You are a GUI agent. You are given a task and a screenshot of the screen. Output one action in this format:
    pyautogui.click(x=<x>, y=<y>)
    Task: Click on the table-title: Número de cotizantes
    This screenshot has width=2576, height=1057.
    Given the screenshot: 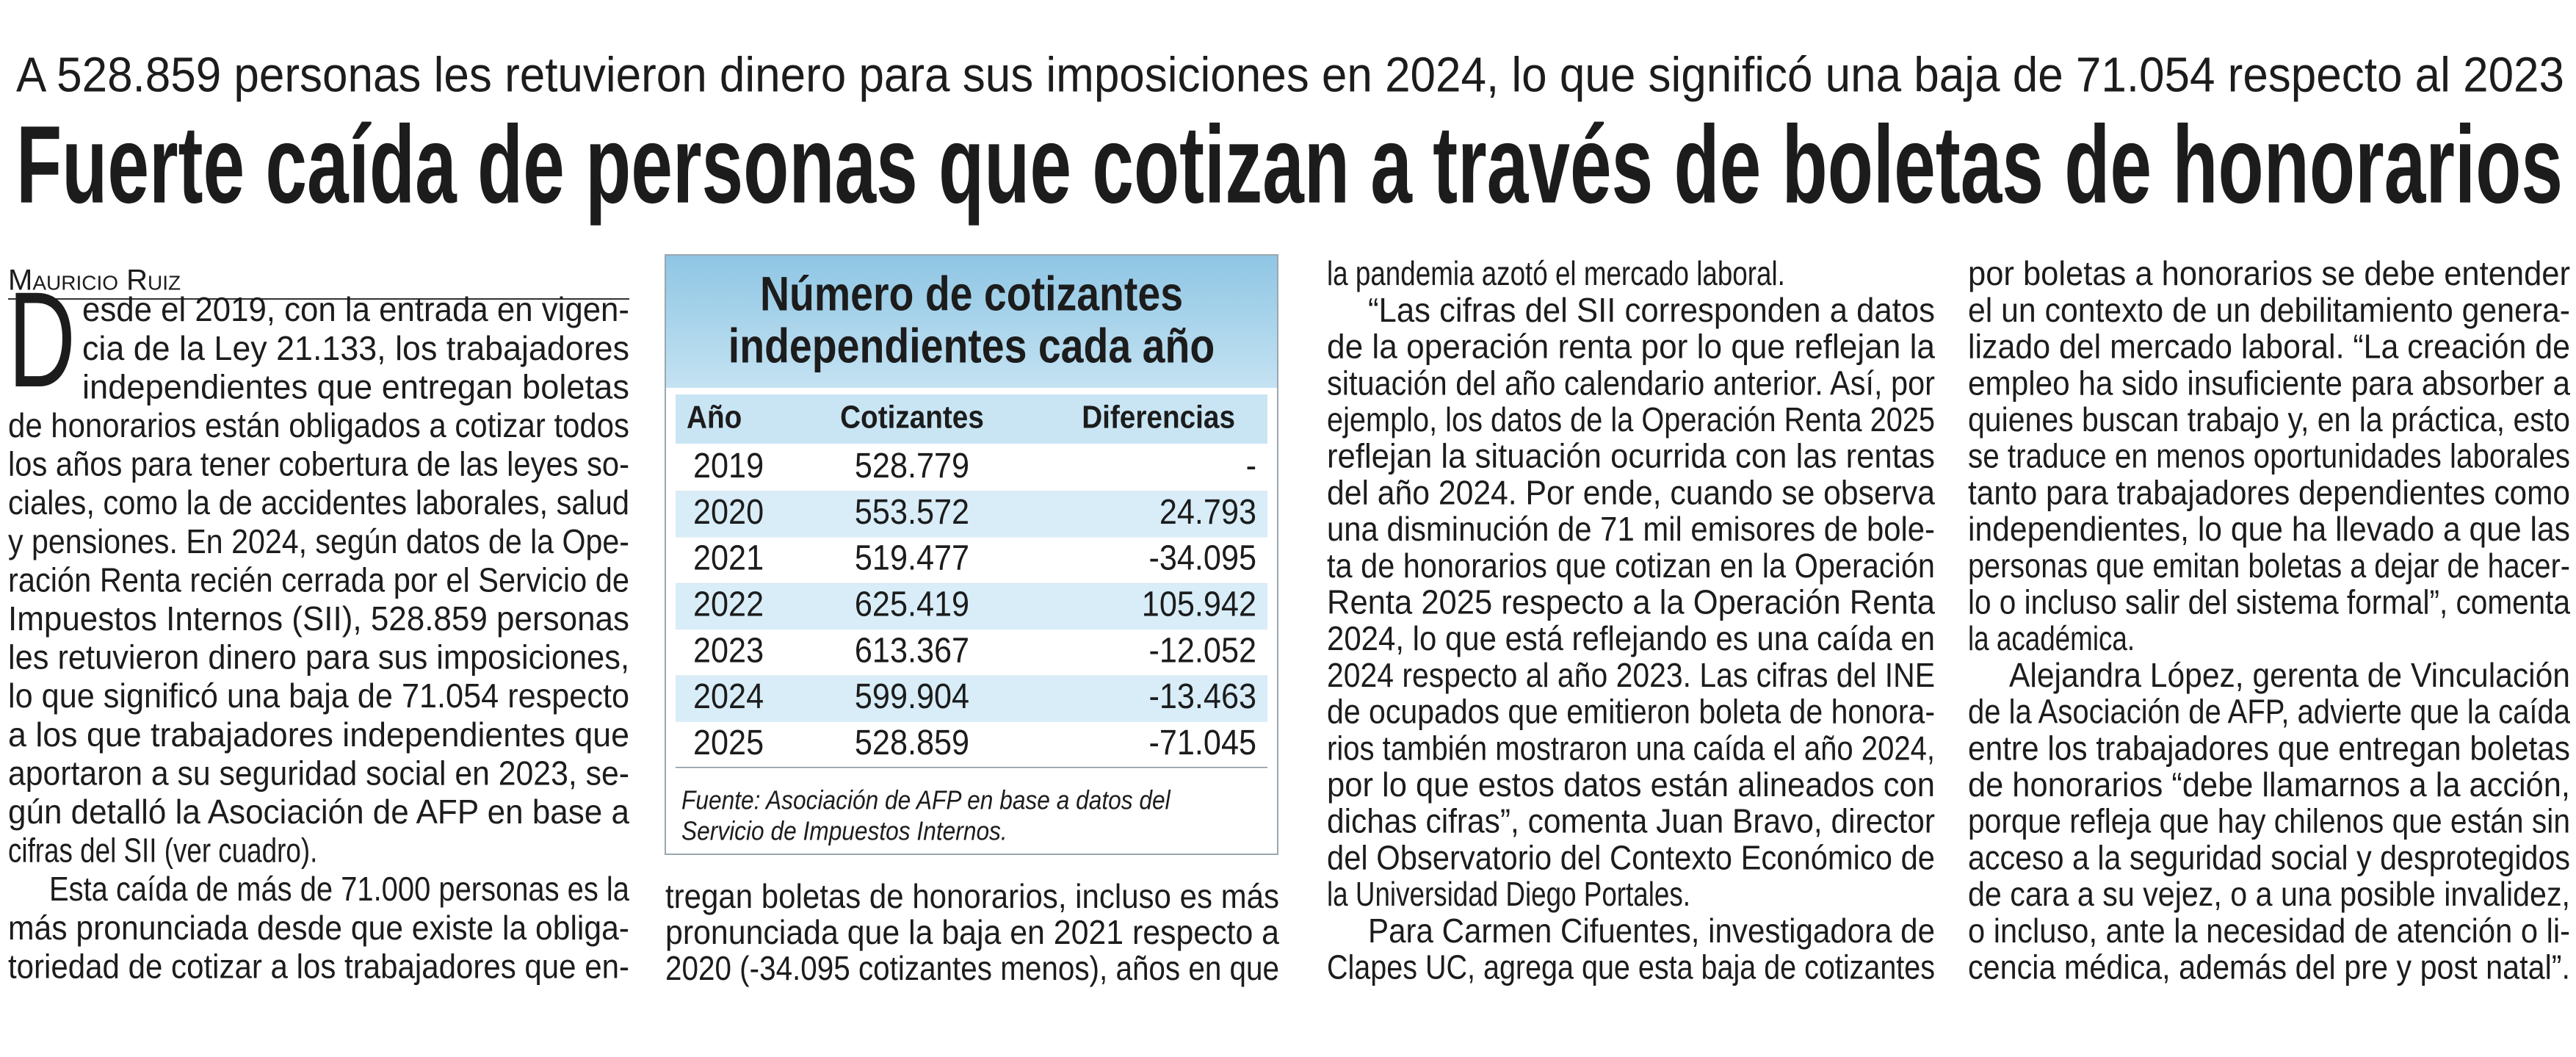 What is the action you would take?
    pyautogui.click(x=971, y=293)
    